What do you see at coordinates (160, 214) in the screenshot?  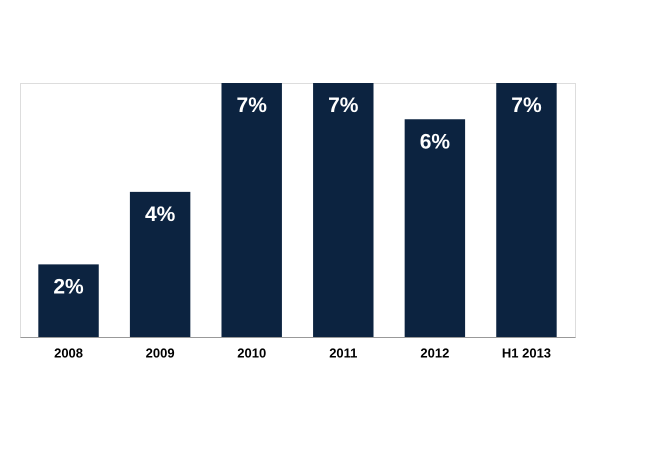 I see `data-label: 4%` at bounding box center [160, 214].